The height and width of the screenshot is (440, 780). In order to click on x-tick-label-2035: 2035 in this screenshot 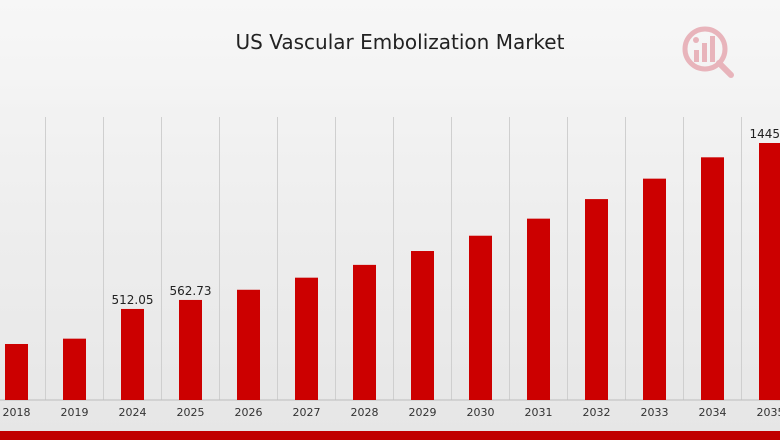, I will do `click(768, 412)`.